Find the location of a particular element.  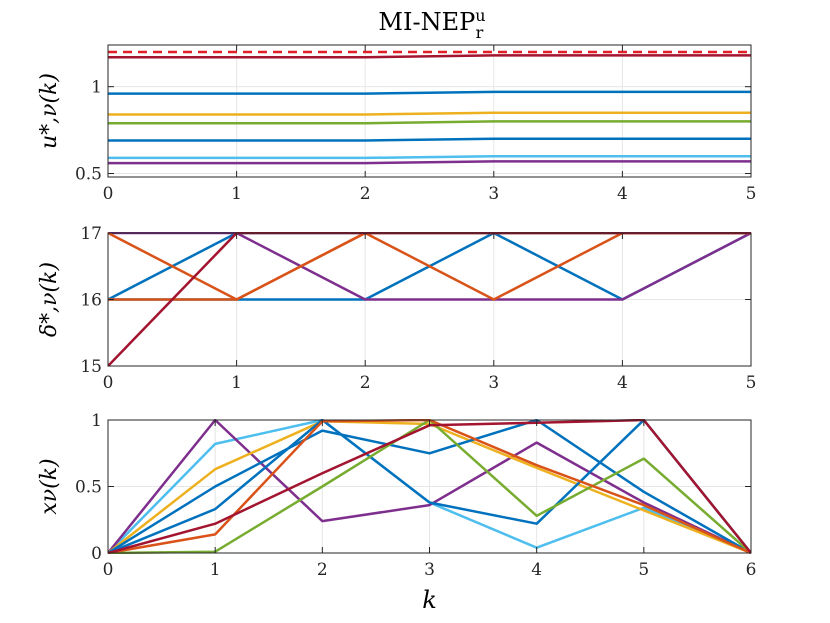

y-axis-label: δ*,ν(k) is located at coordinates (49, 299).